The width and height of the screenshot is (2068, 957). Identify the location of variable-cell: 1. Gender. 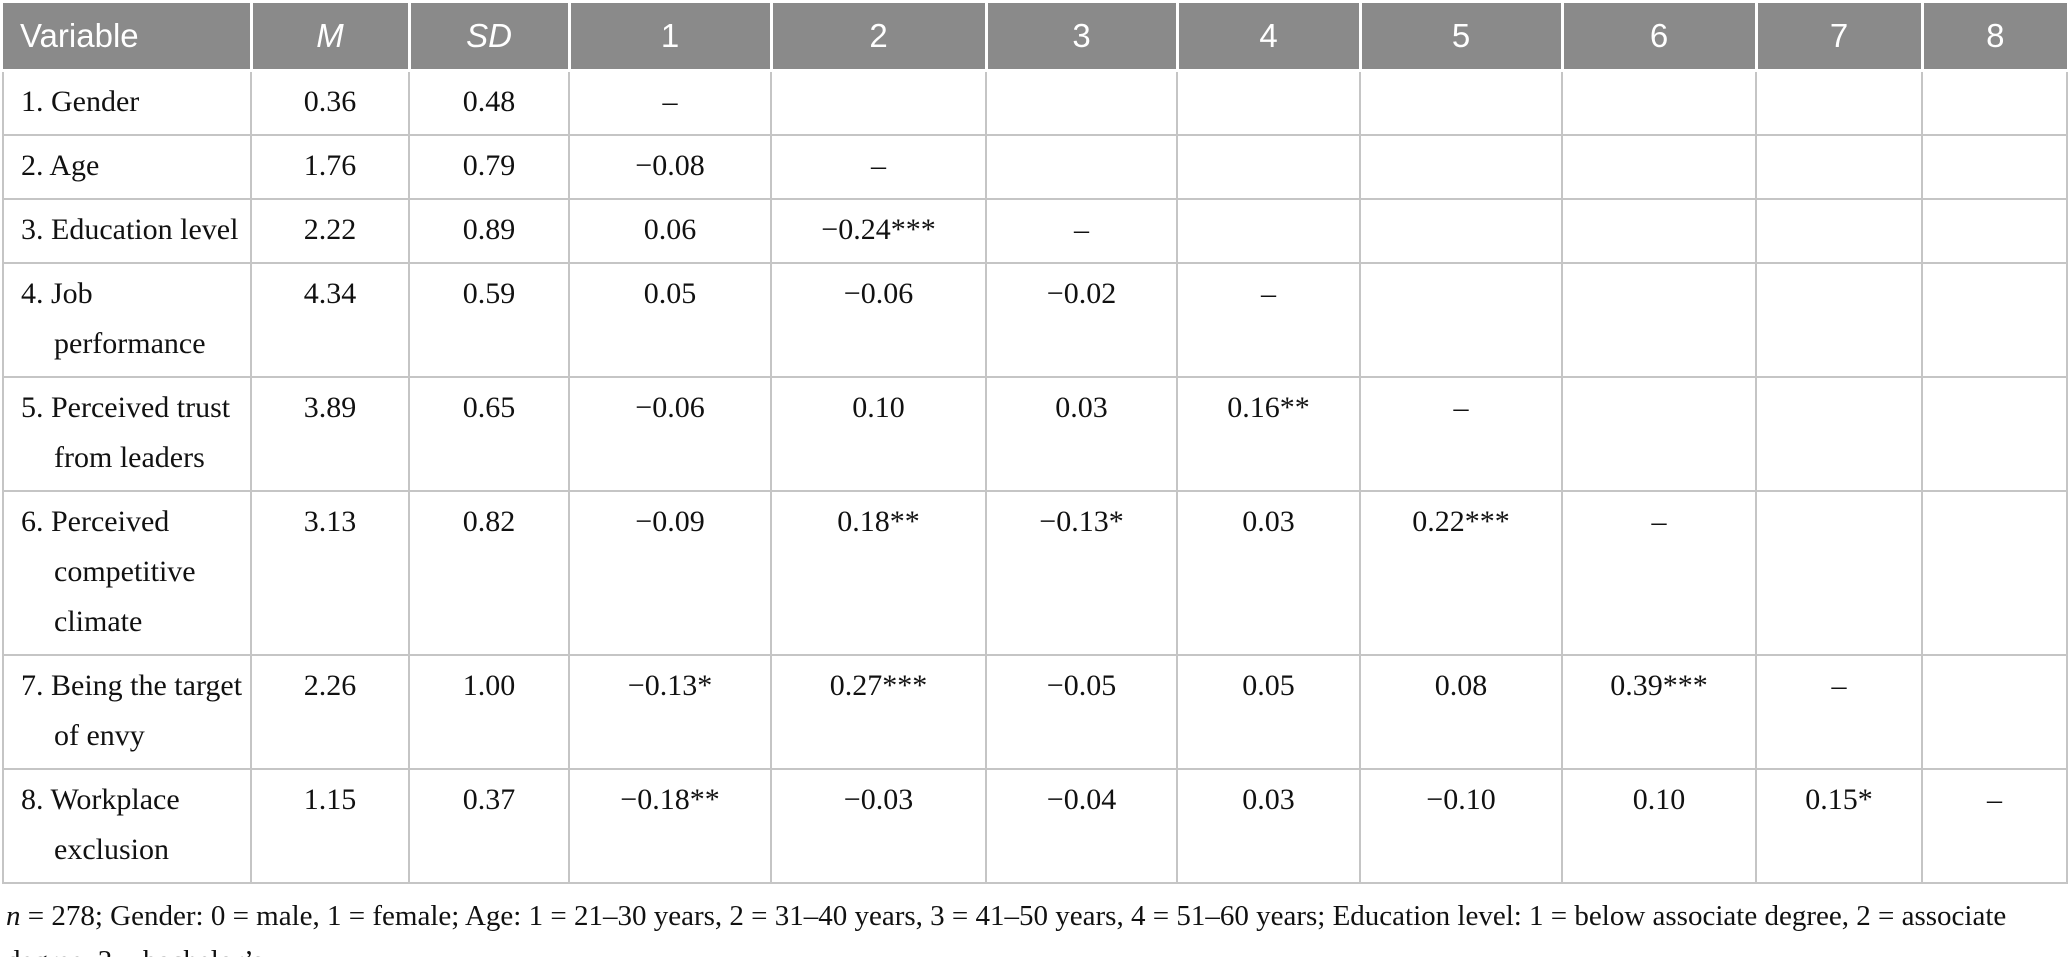
(127, 102).